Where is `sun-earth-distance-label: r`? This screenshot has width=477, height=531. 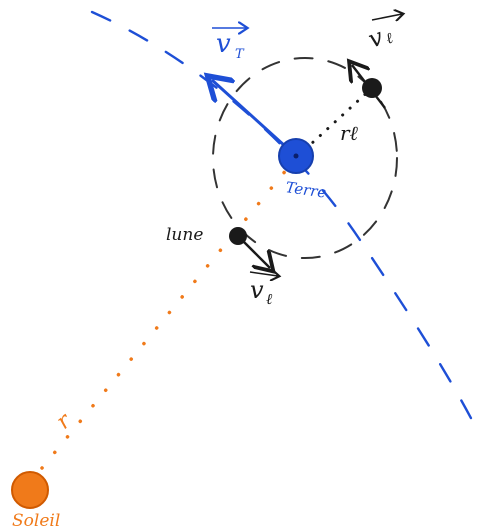 sun-earth-distance-label: r is located at coordinates (64, 421).